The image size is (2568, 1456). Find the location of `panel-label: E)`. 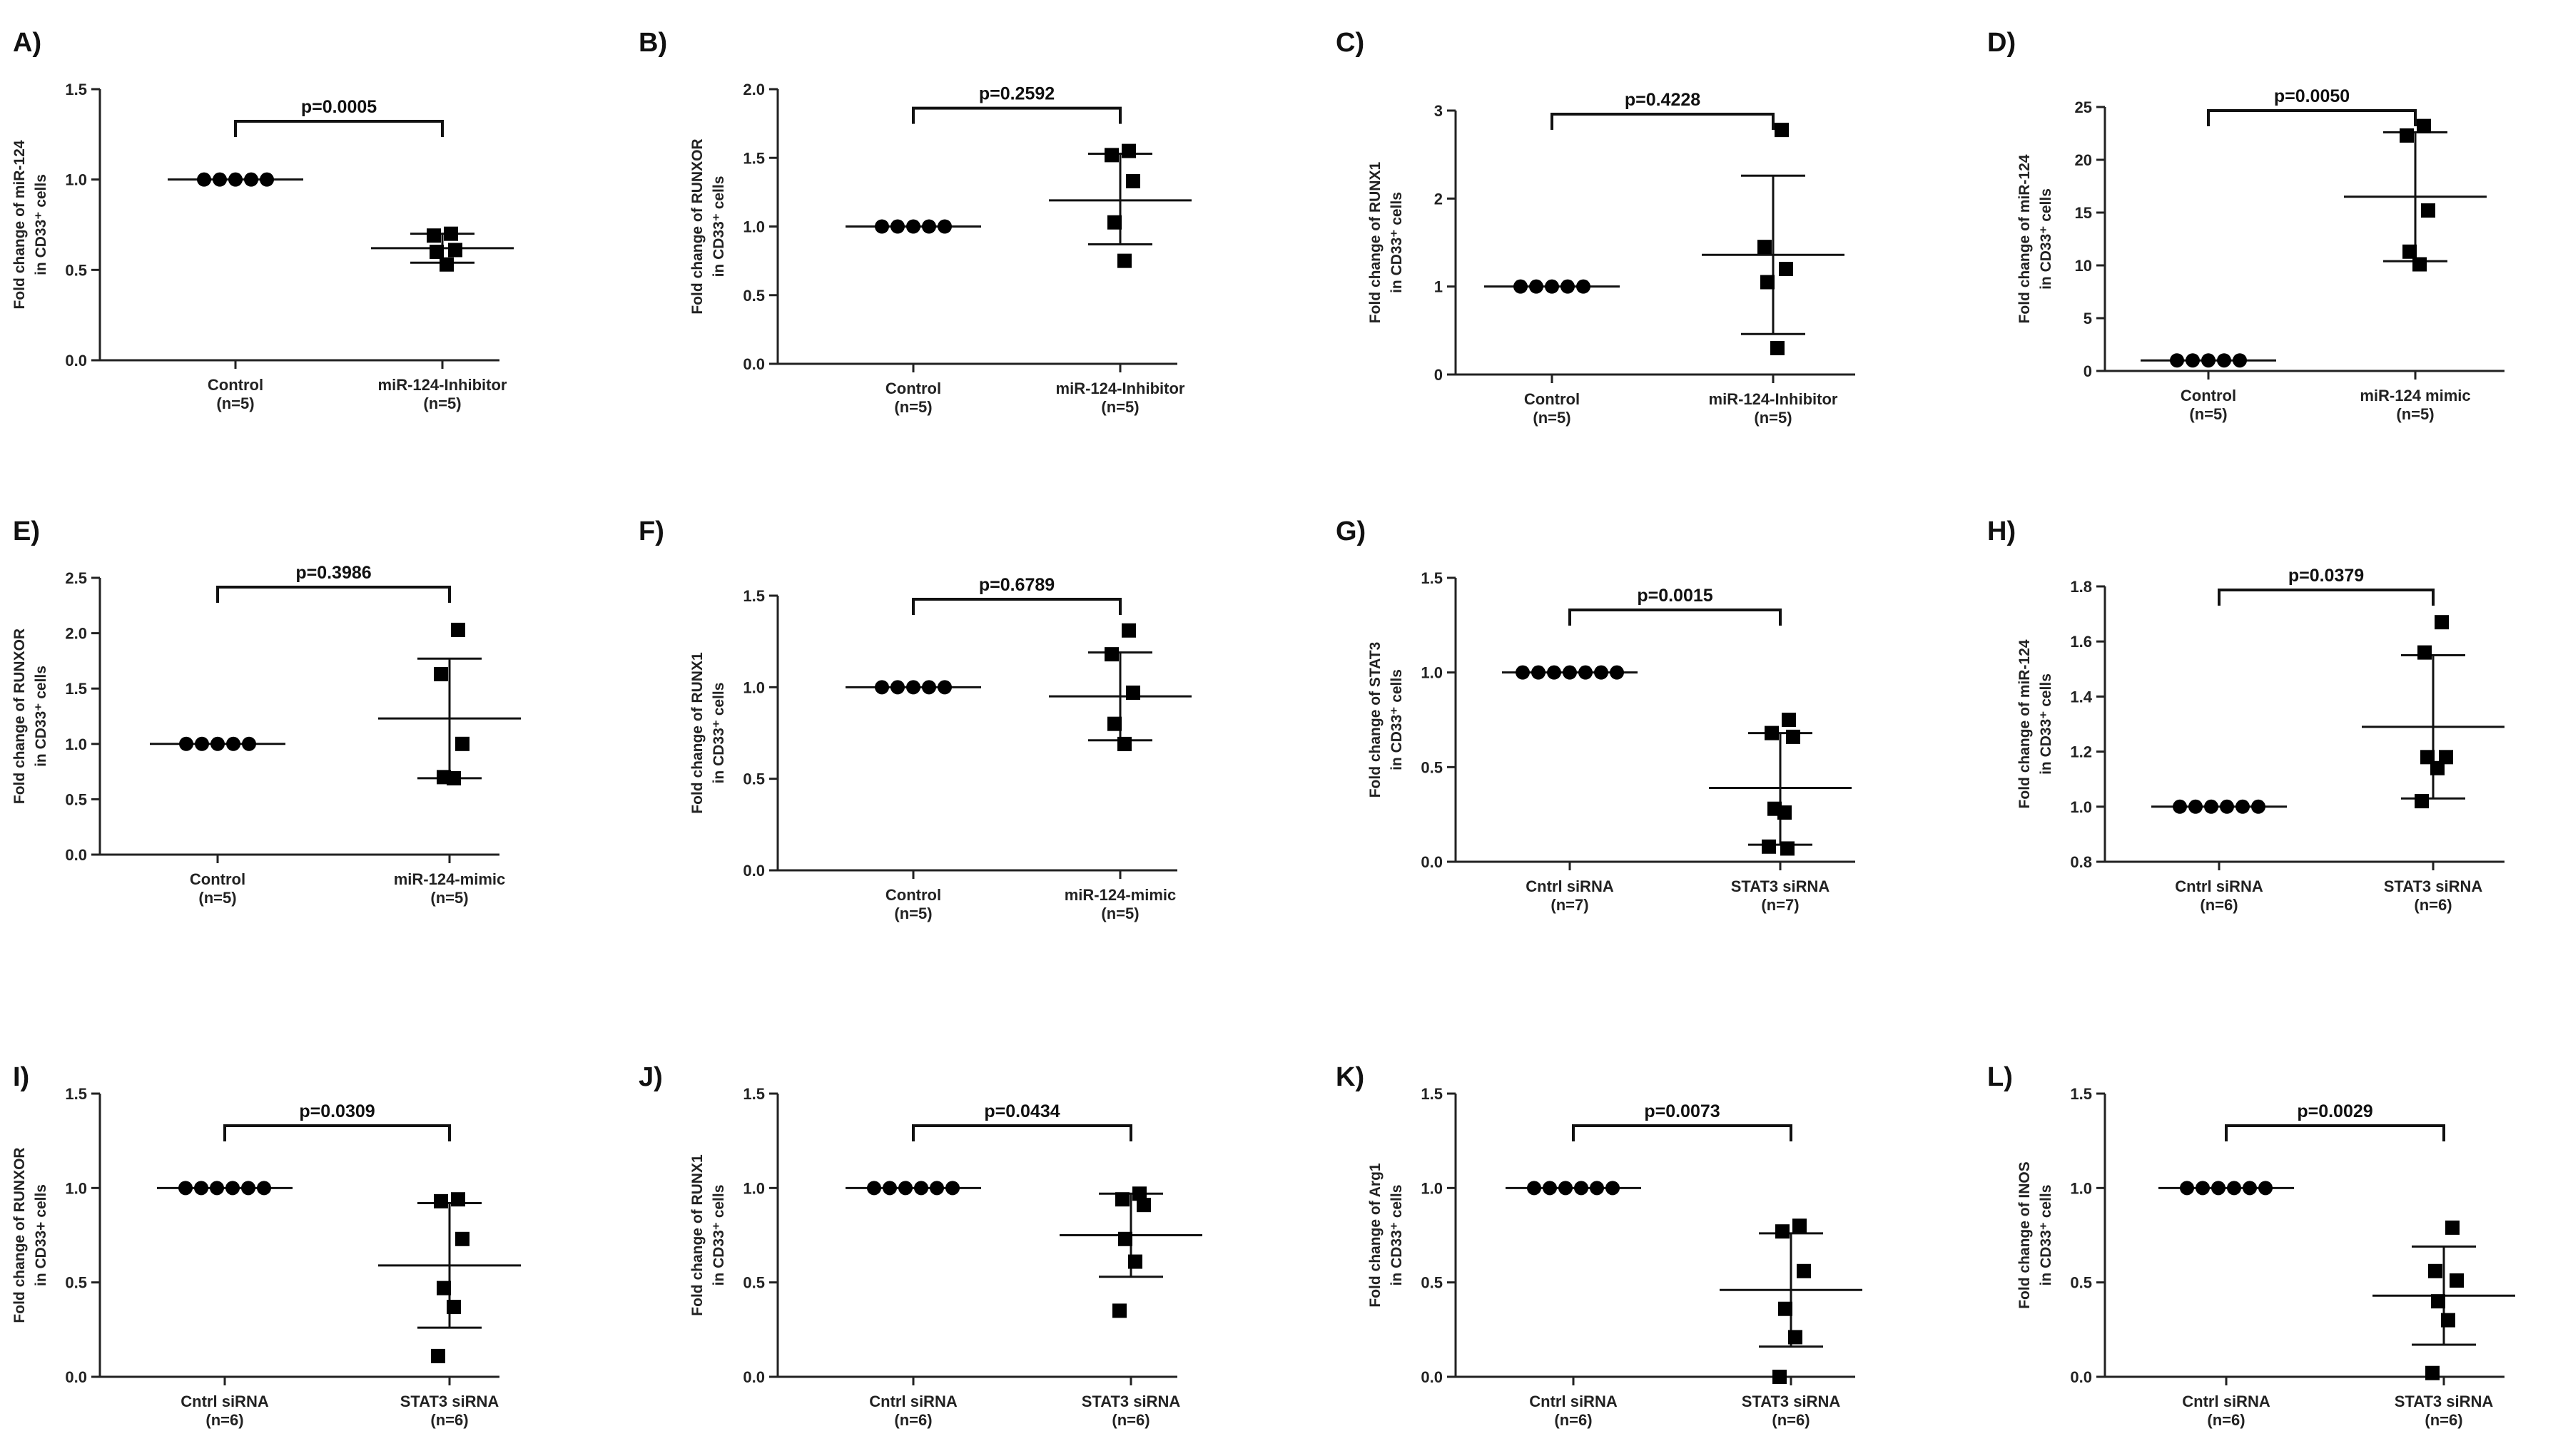

panel-label: E) is located at coordinates (26, 531).